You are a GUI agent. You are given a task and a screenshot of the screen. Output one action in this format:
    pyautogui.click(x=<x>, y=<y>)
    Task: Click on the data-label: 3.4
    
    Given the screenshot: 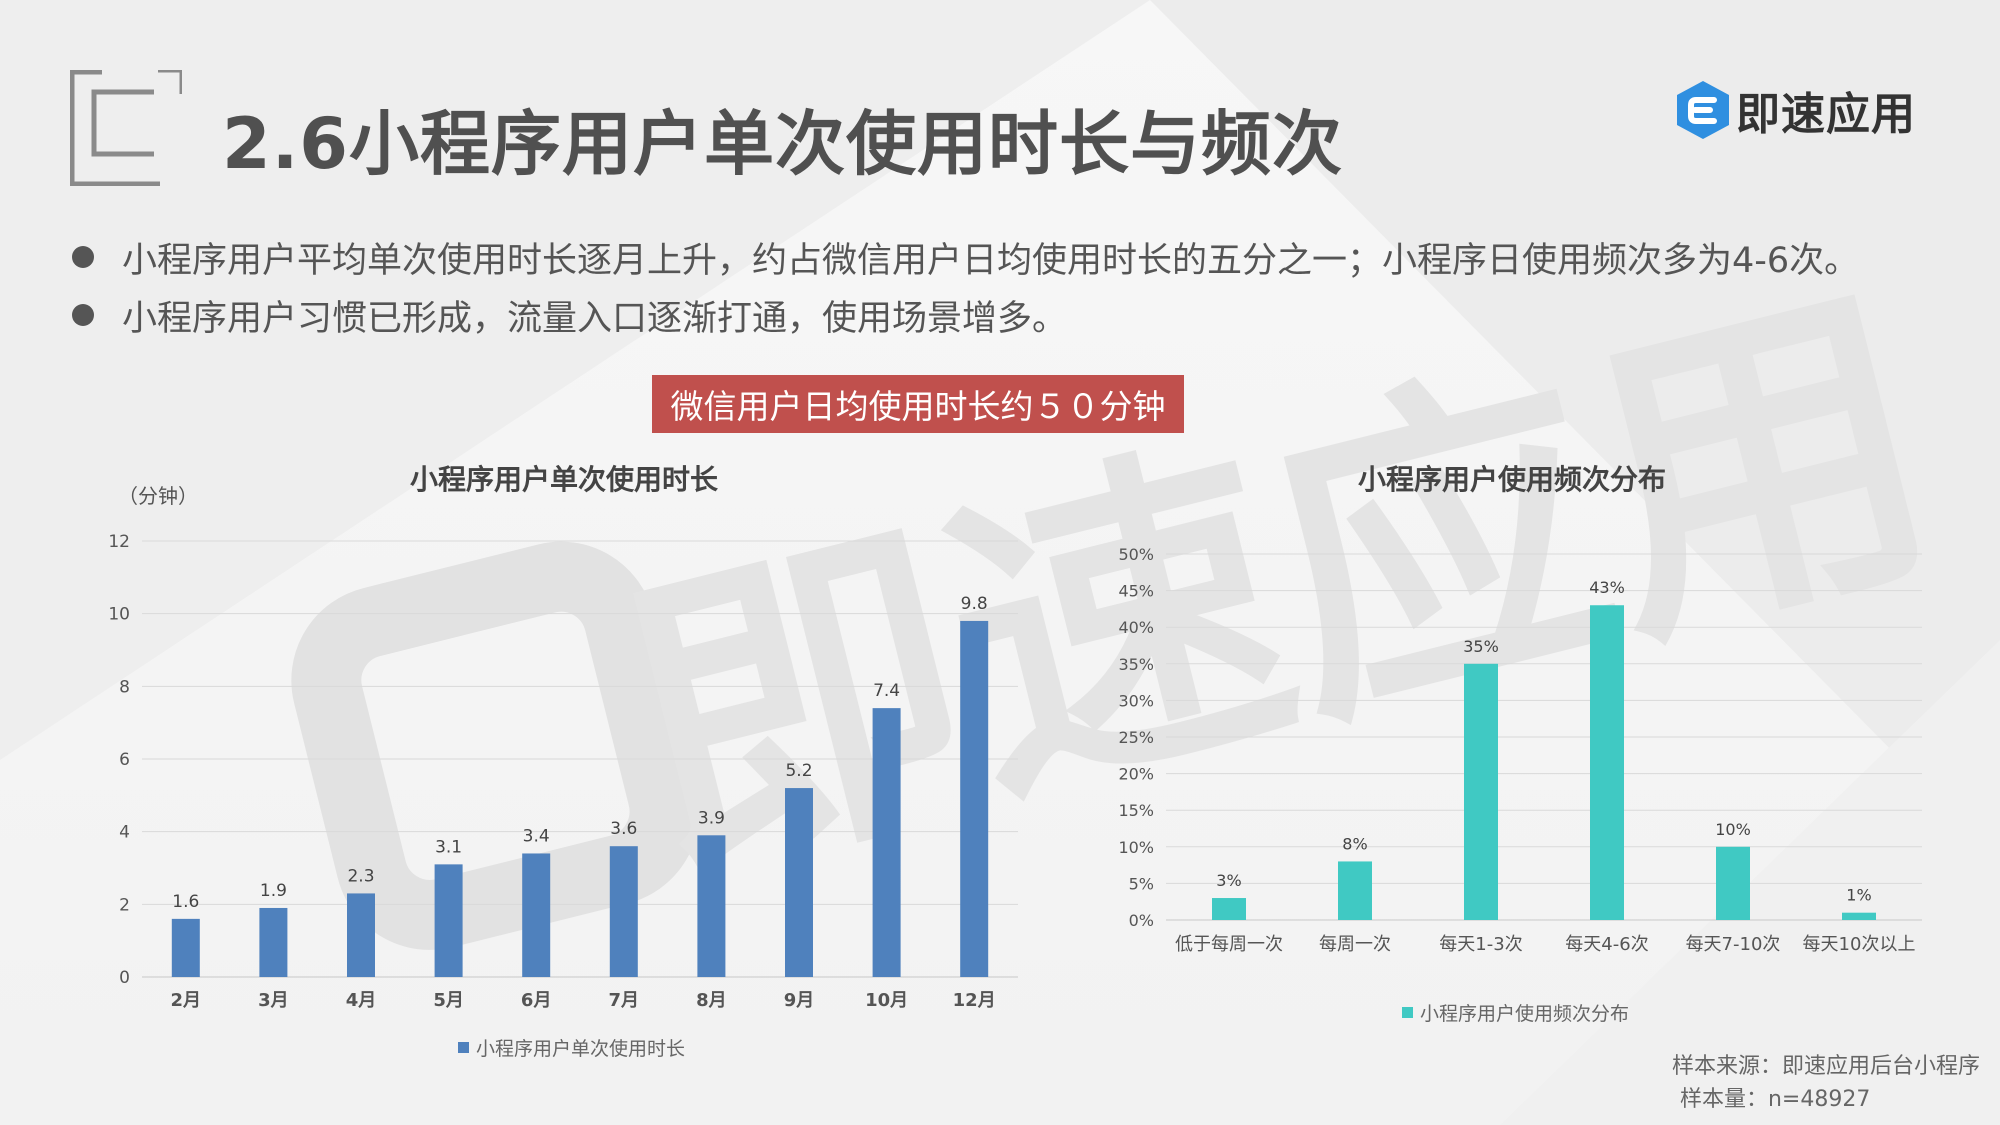 What is the action you would take?
    pyautogui.click(x=536, y=836)
    